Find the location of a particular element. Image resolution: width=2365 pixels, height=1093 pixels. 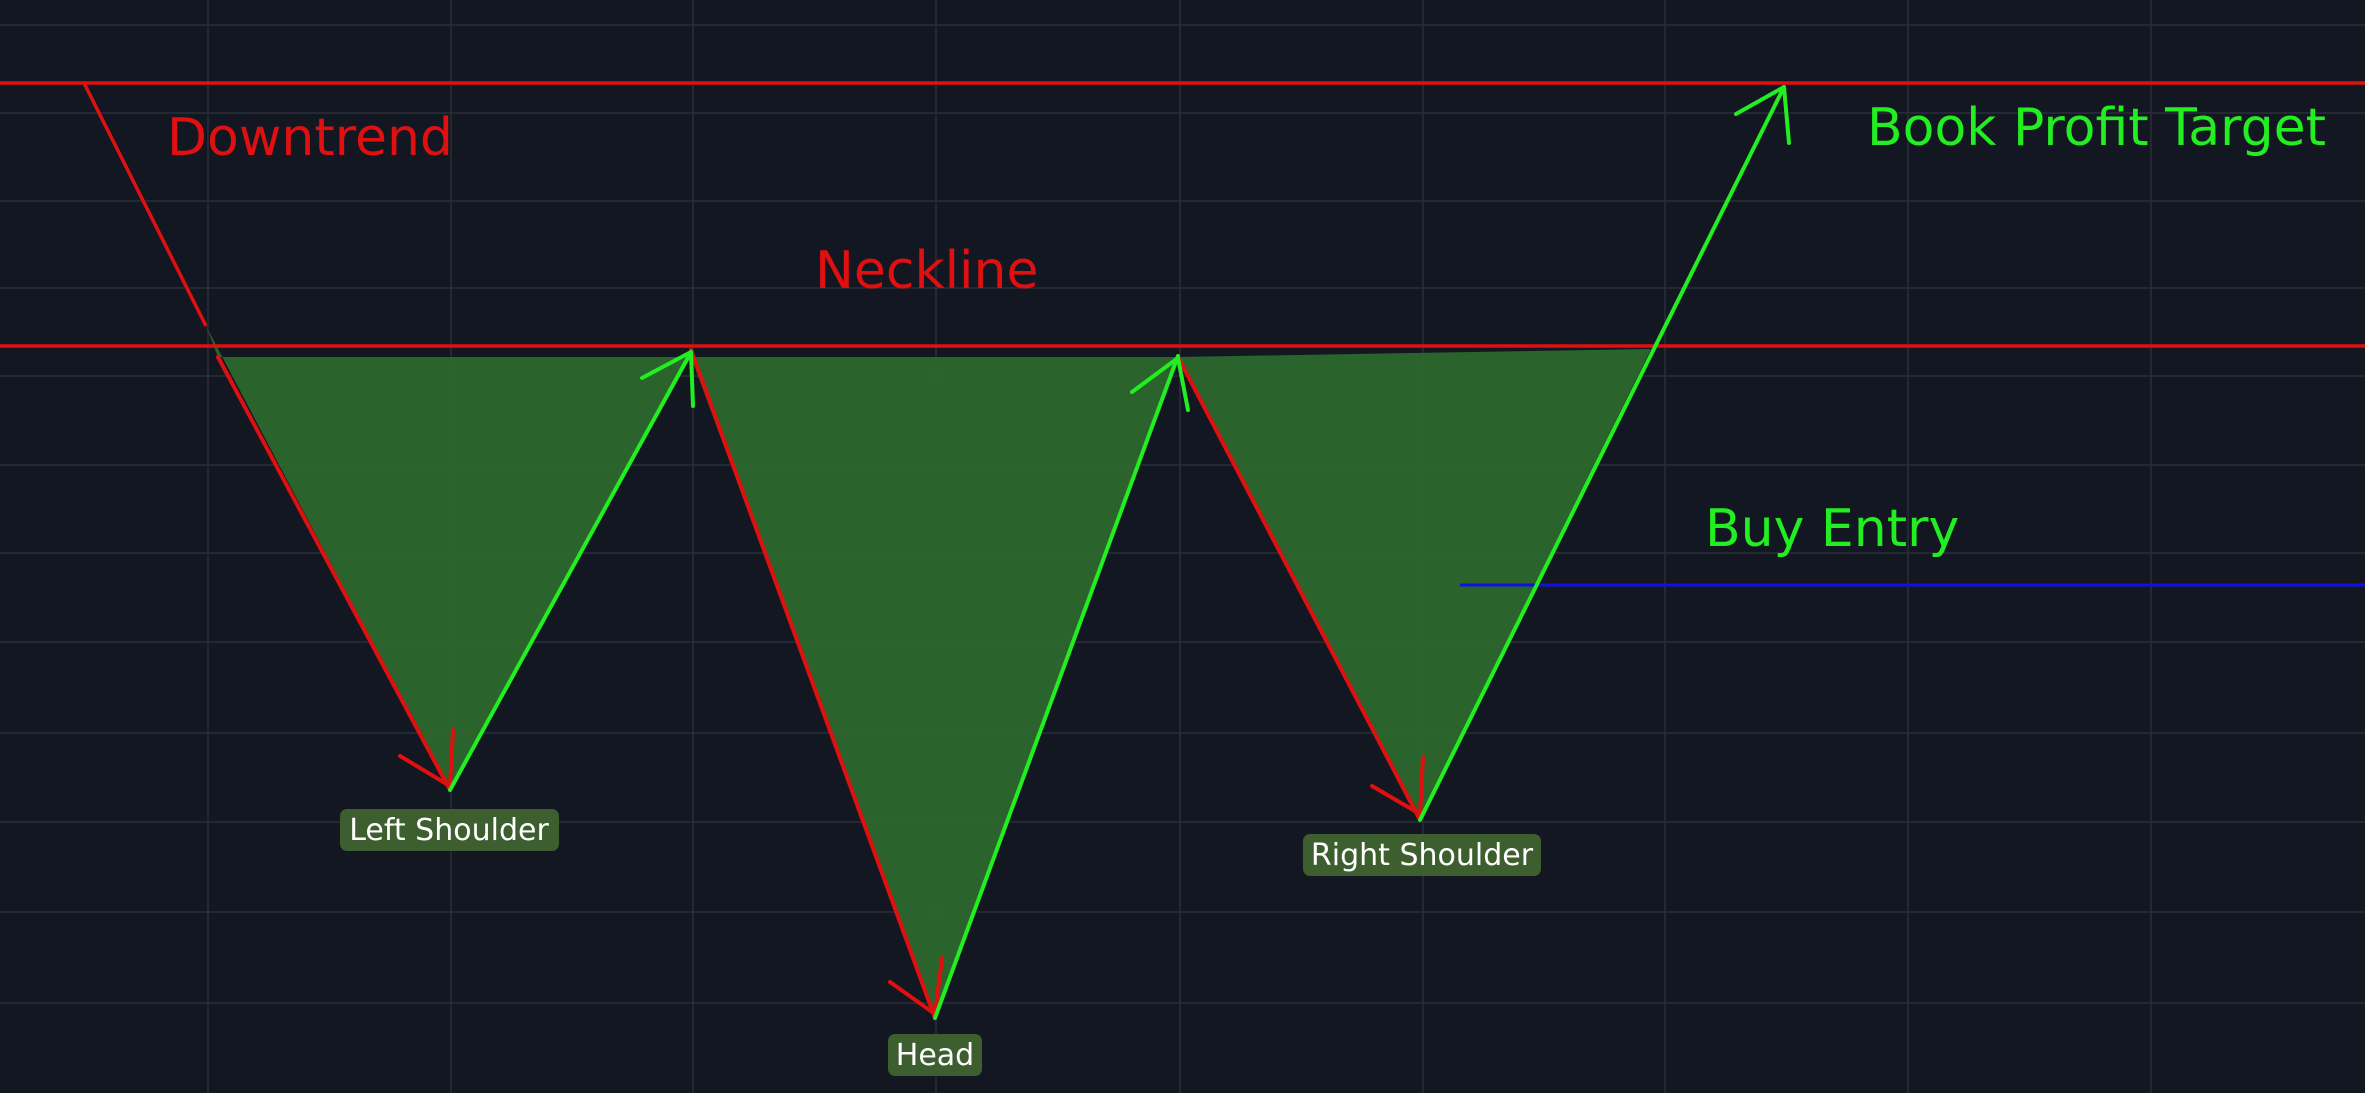

leg-up-left-shoulder is located at coordinates (570, 571).